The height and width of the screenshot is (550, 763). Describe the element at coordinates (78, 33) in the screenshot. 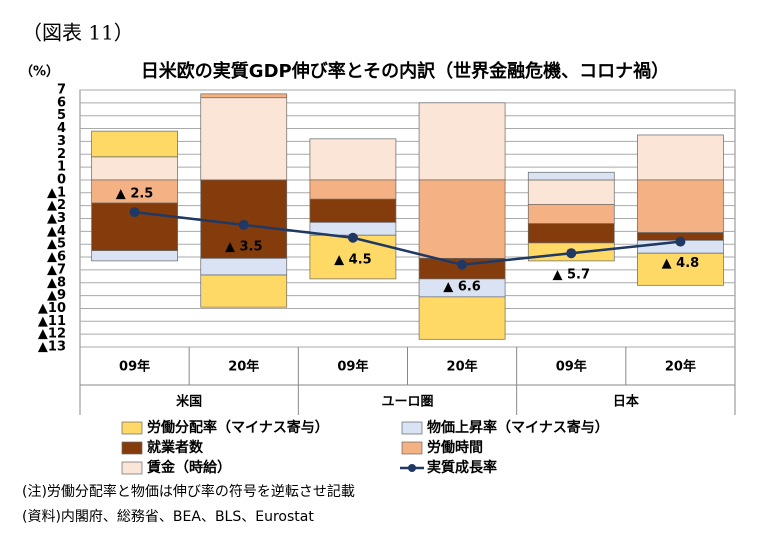

I see `figure-label: （図表 11）` at that location.